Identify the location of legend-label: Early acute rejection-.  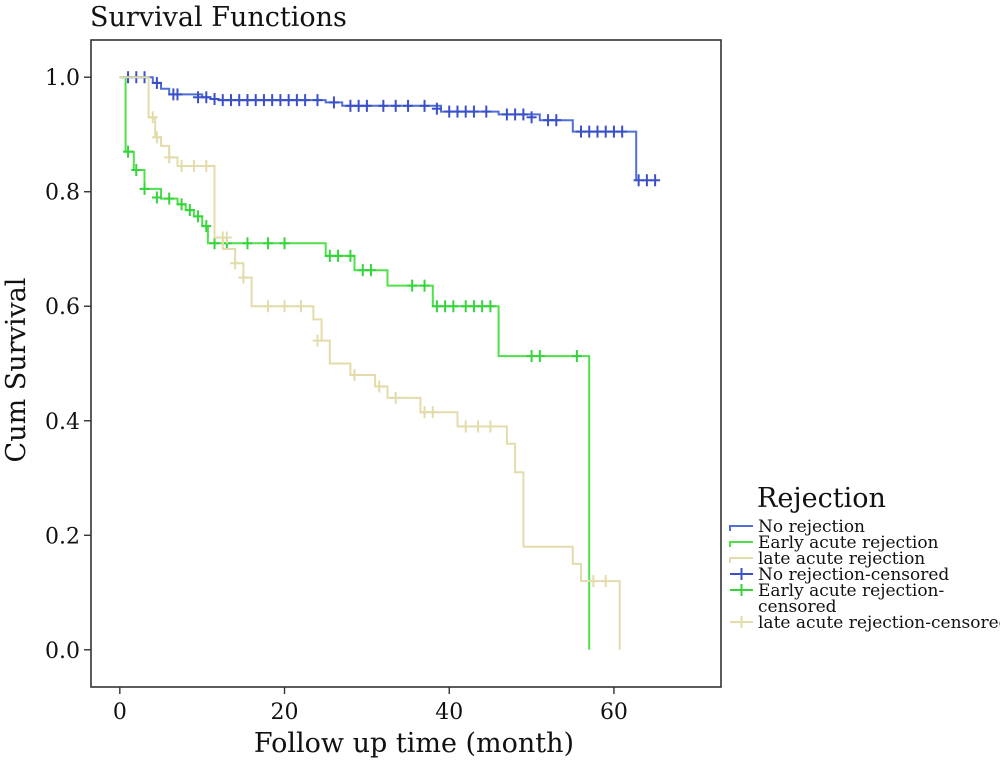
(851, 591).